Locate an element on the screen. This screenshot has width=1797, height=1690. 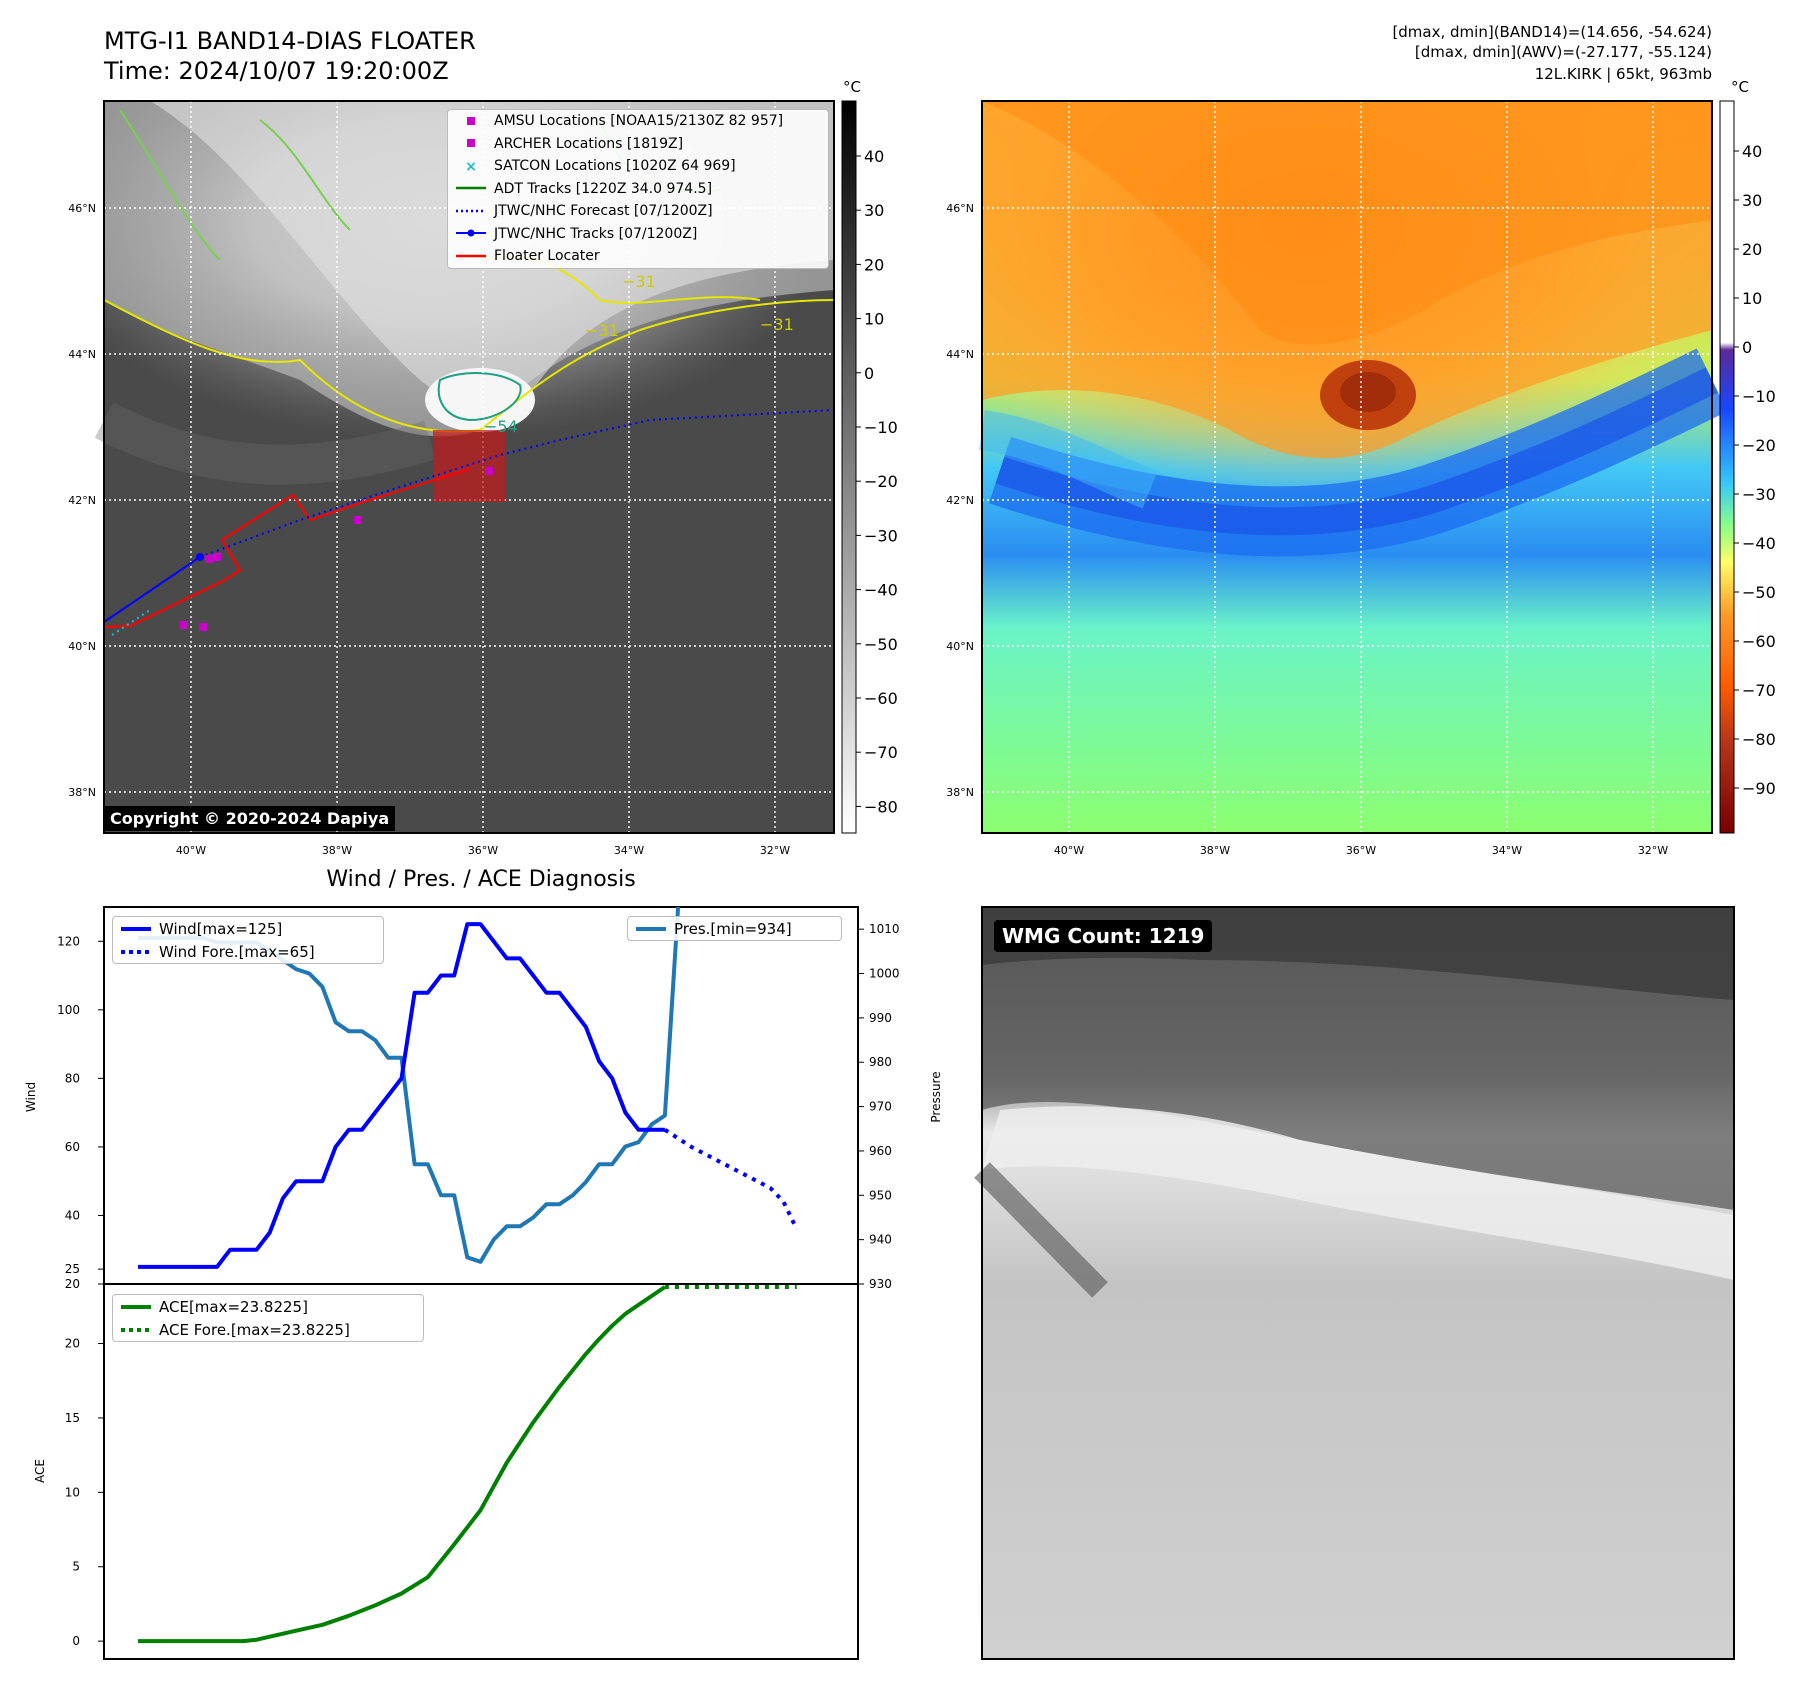
legend-item: JTWC/NHC Forecast [07/1200Z] is located at coordinates (638, 211).